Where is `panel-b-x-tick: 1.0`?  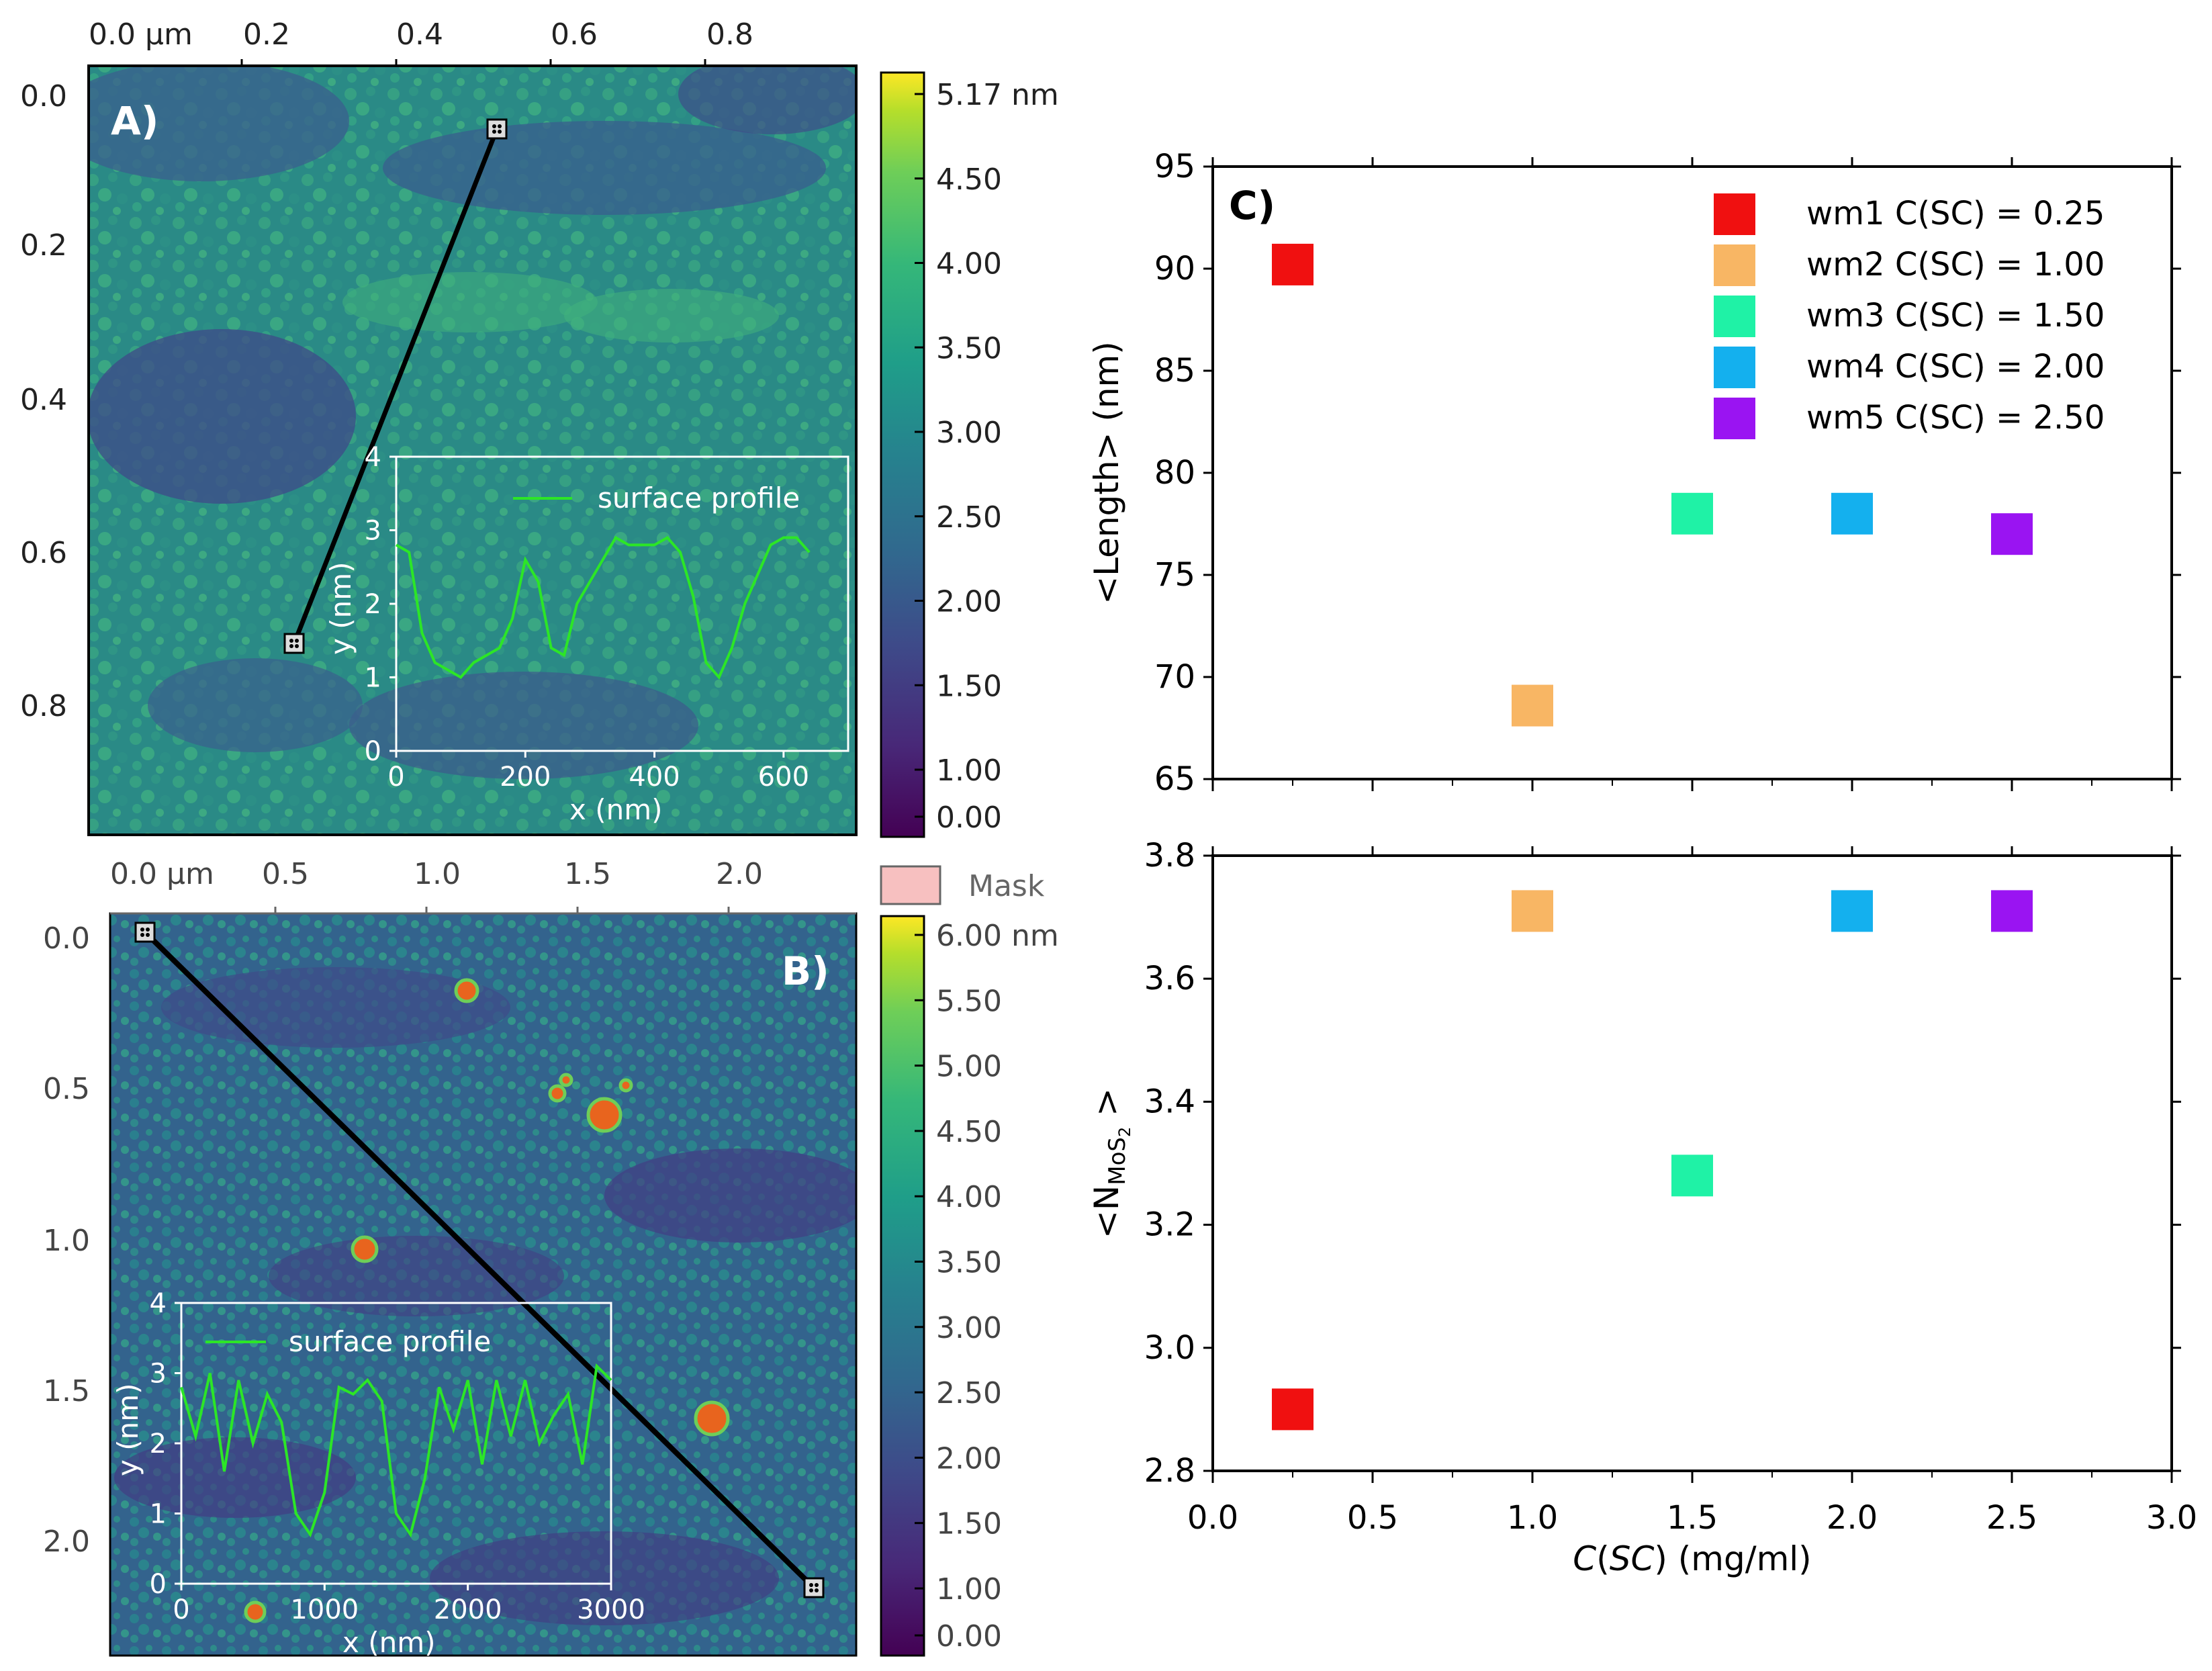 panel-b-x-tick: 1.0 is located at coordinates (437, 874).